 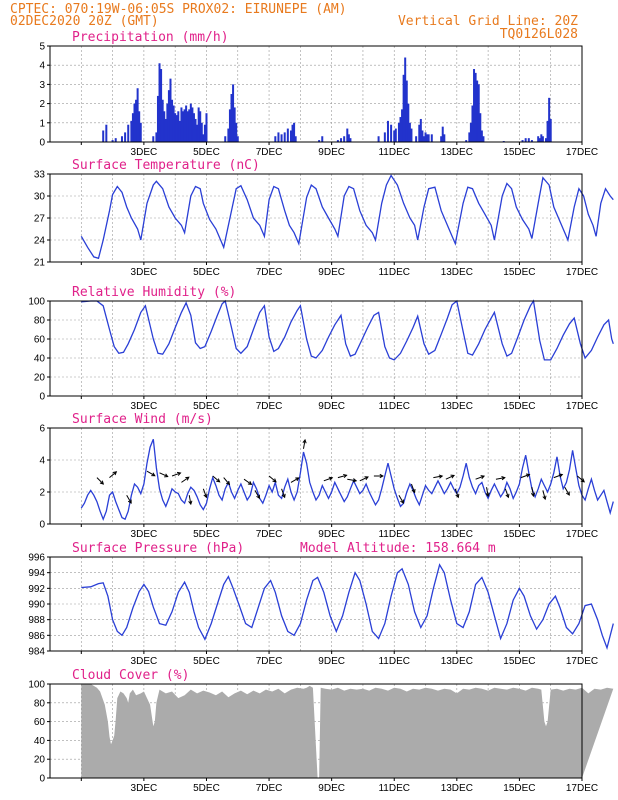 What do you see at coordinates (42, 47) in the screenshot?
I see `y-tick-label: 5` at bounding box center [42, 47].